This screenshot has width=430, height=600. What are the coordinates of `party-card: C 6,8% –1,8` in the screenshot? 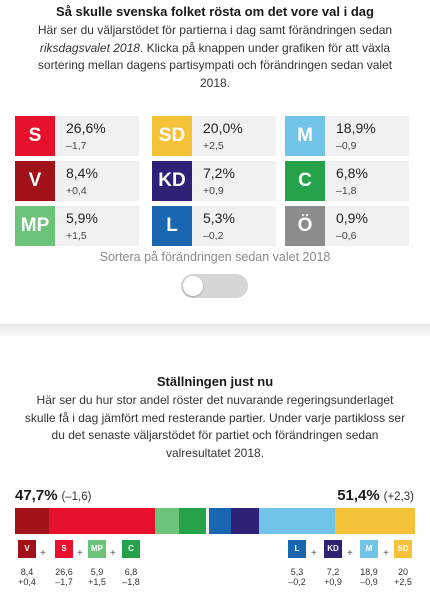 It's located at (347, 181).